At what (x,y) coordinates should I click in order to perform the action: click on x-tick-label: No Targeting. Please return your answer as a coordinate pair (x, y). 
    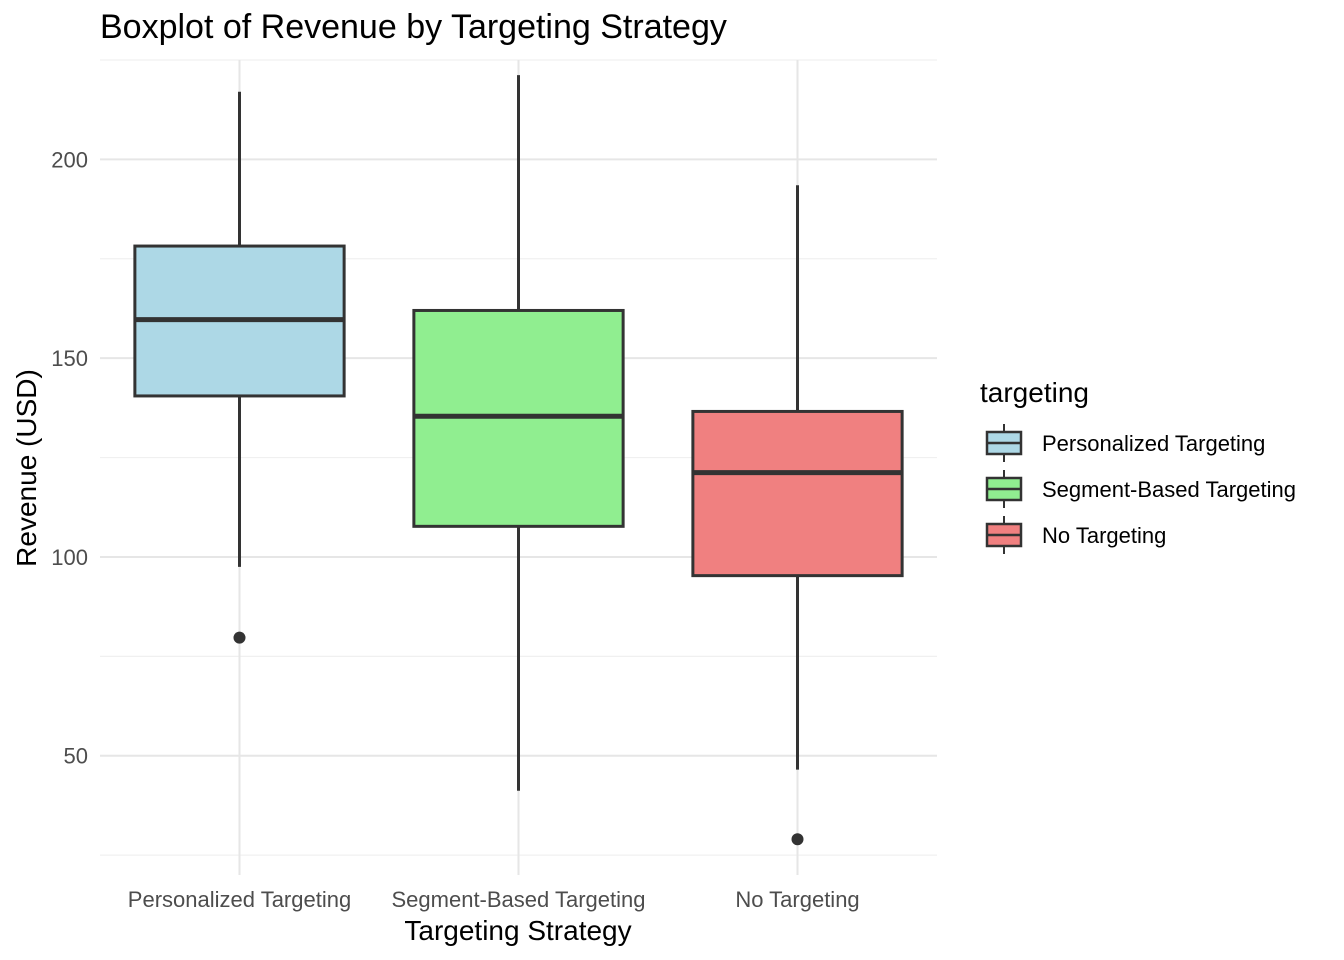
    Looking at the image, I should click on (797, 899).